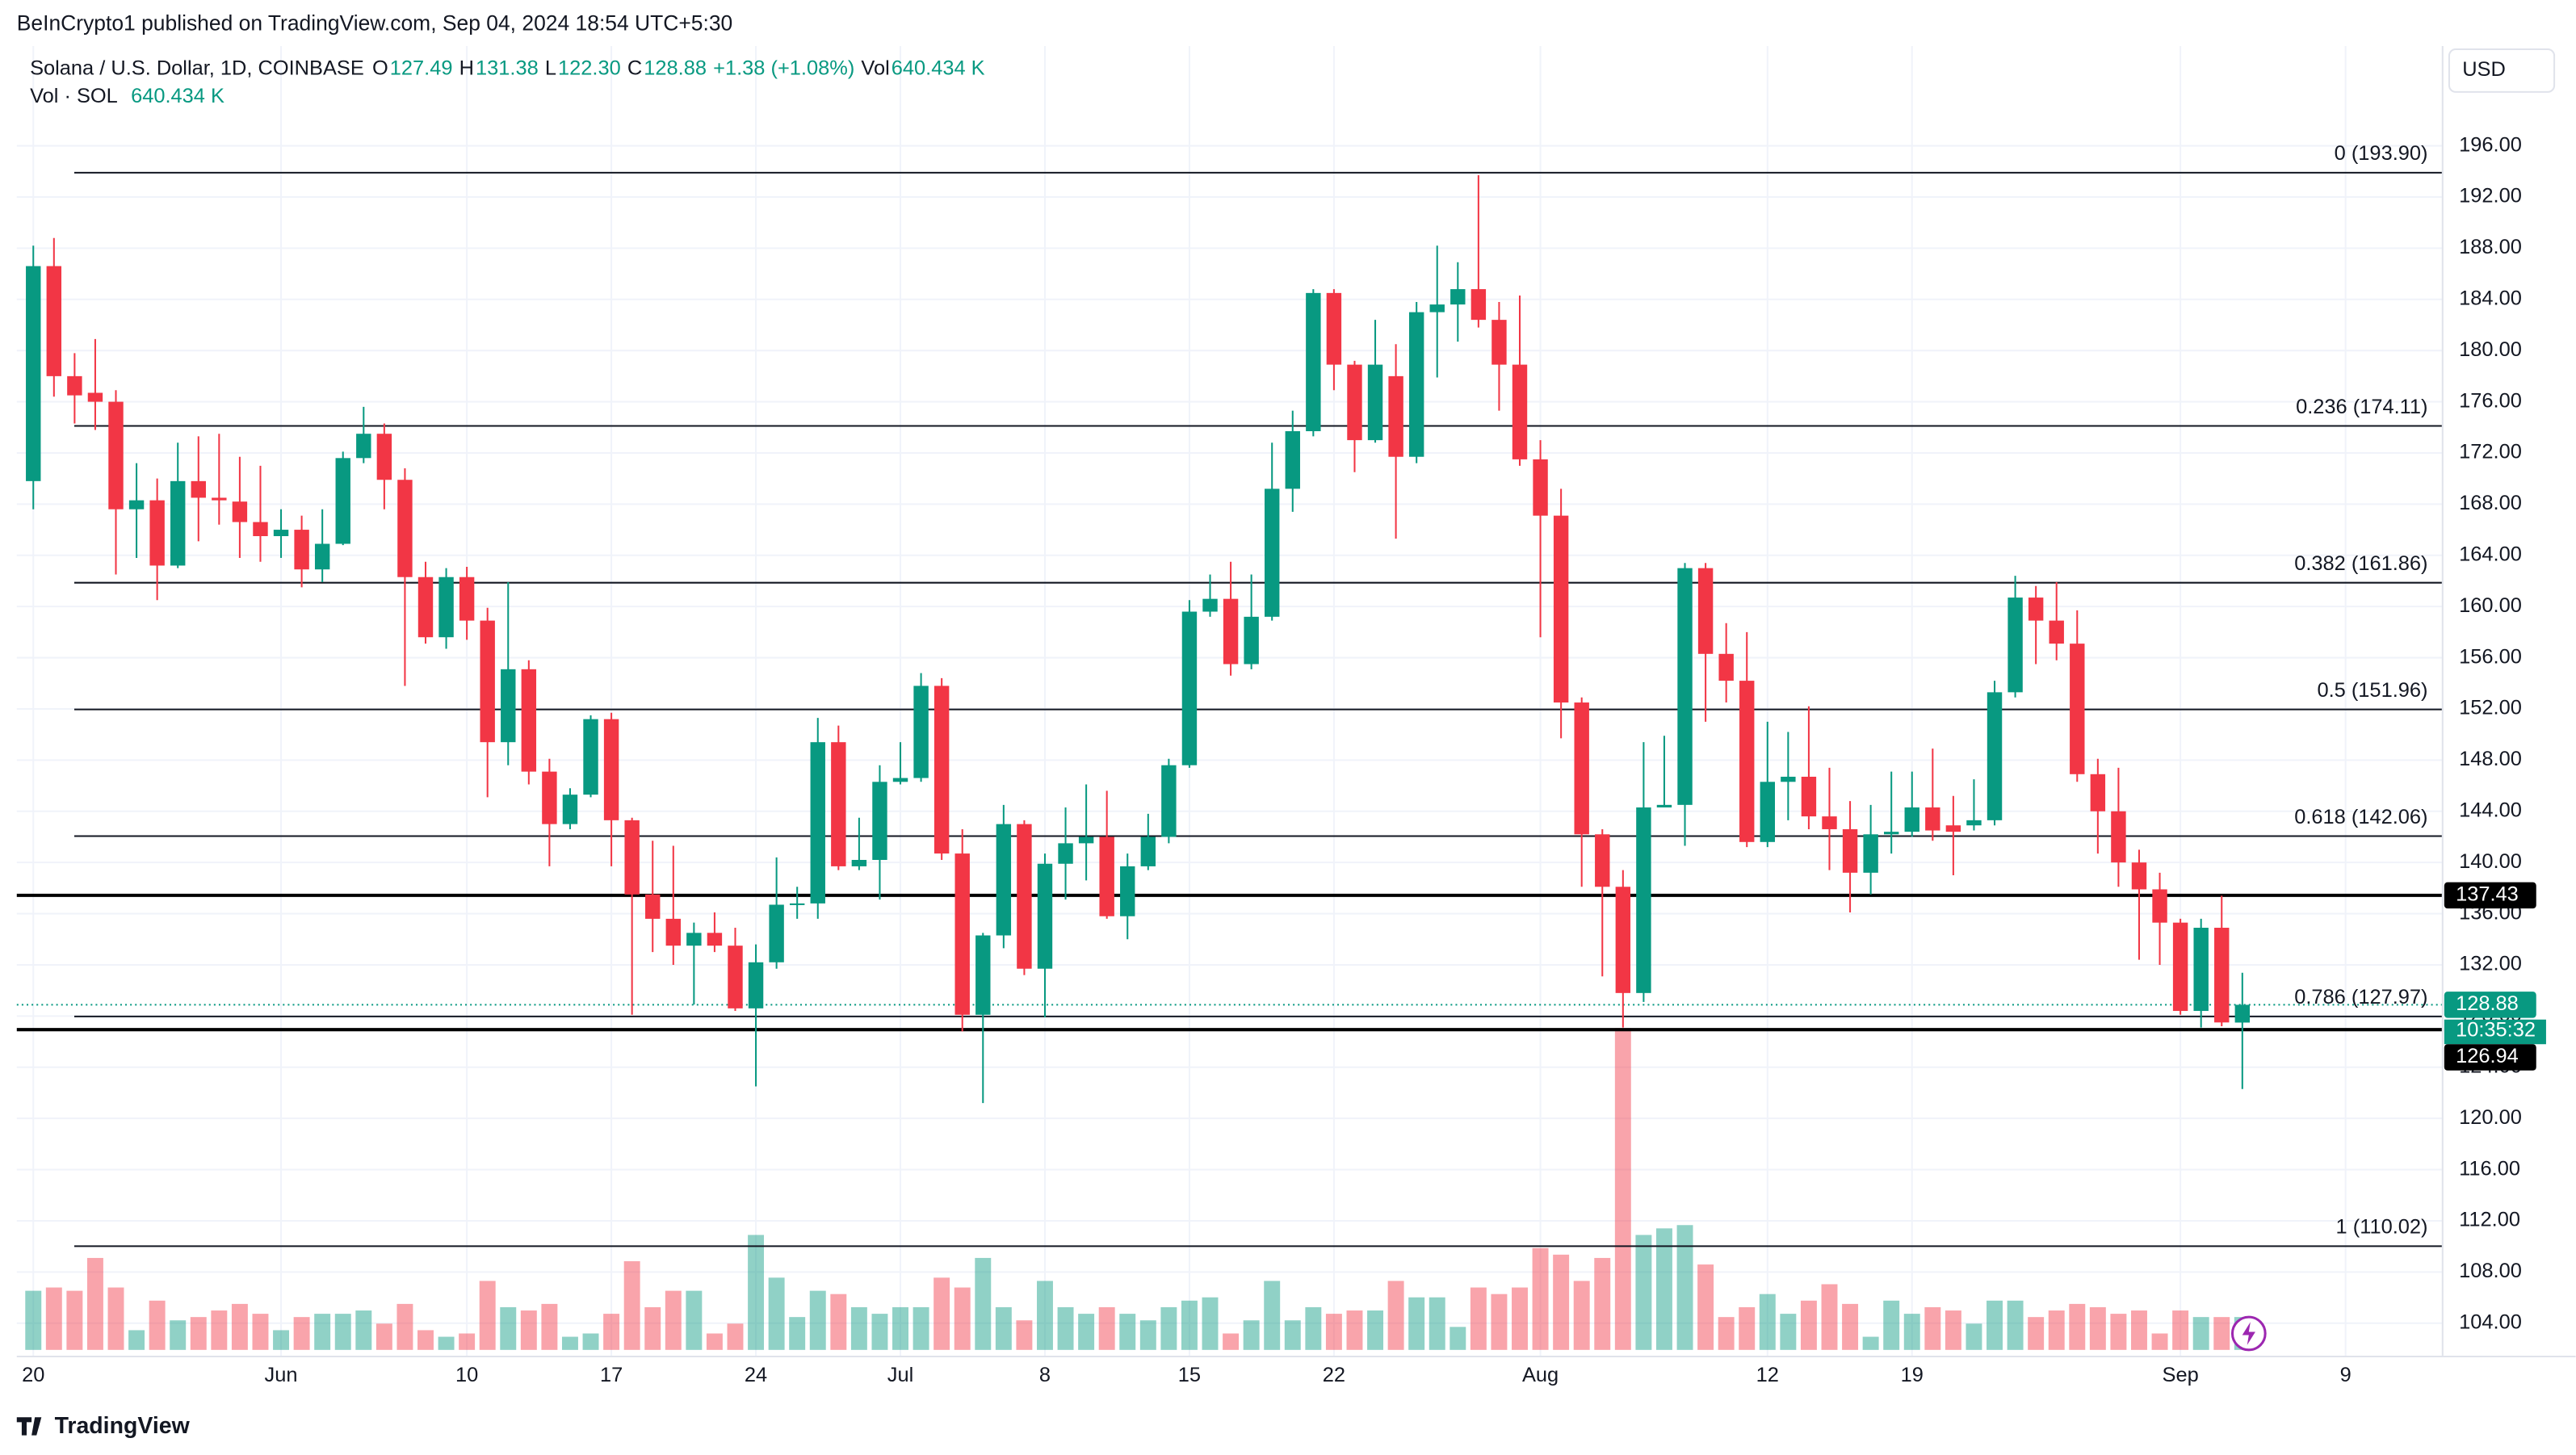 The height and width of the screenshot is (1455, 2576). I want to click on legend-value: 127.49, so click(421, 68).